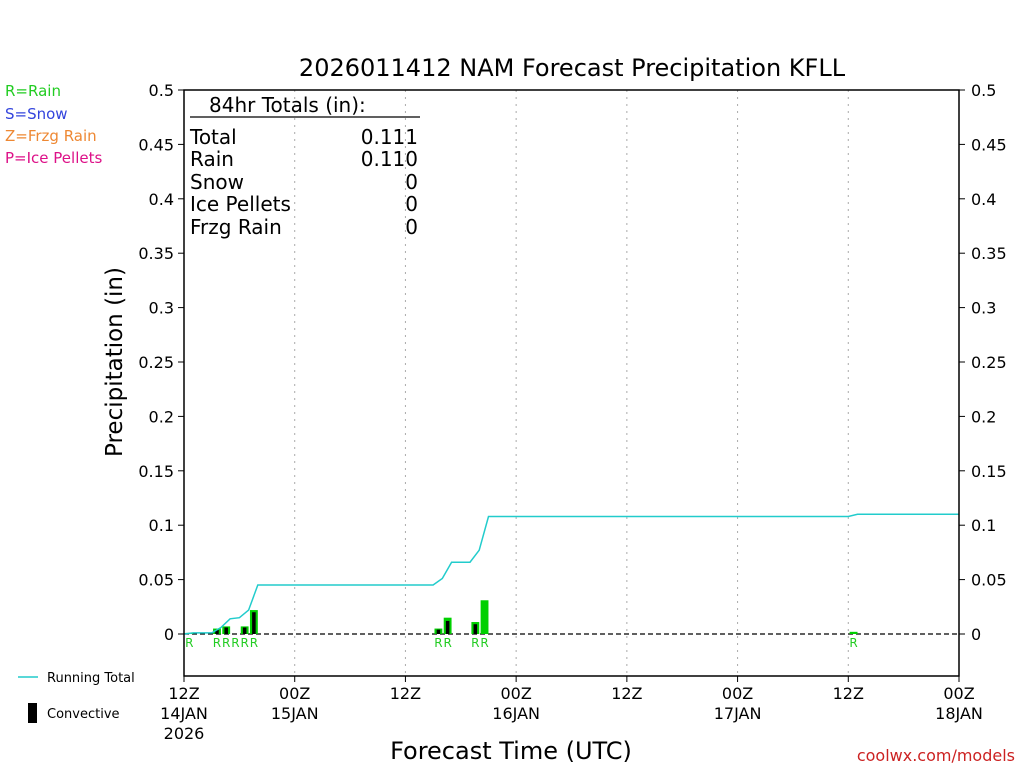 The width and height of the screenshot is (1024, 768). What do you see at coordinates (389, 159) in the screenshot?
I see `totals-rain-value: 0.110` at bounding box center [389, 159].